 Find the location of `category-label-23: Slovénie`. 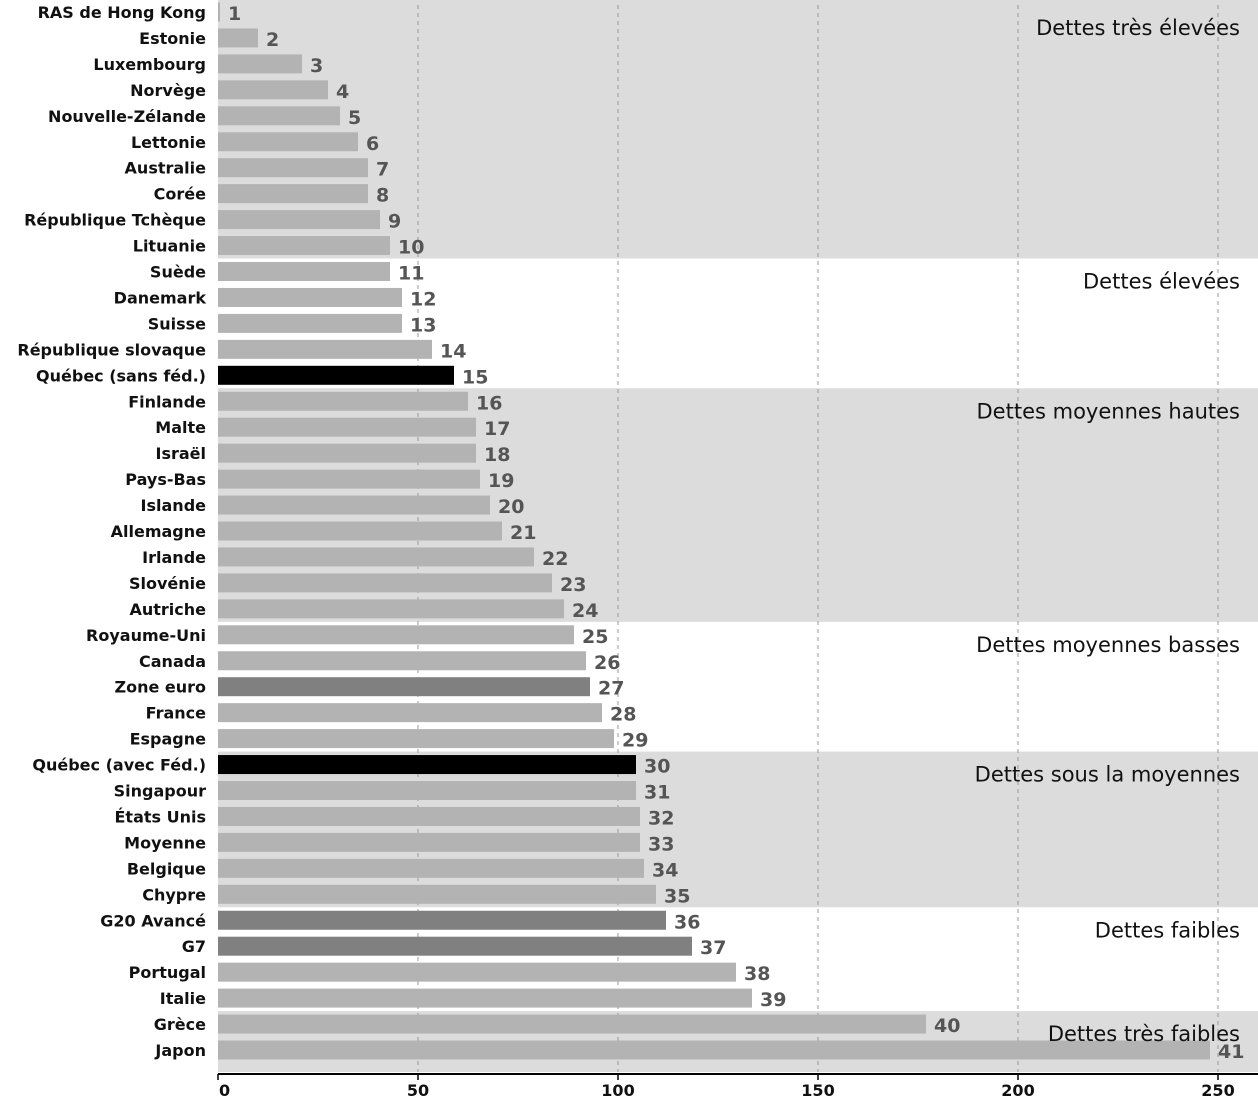

category-label-23: Slovénie is located at coordinates (167, 583).